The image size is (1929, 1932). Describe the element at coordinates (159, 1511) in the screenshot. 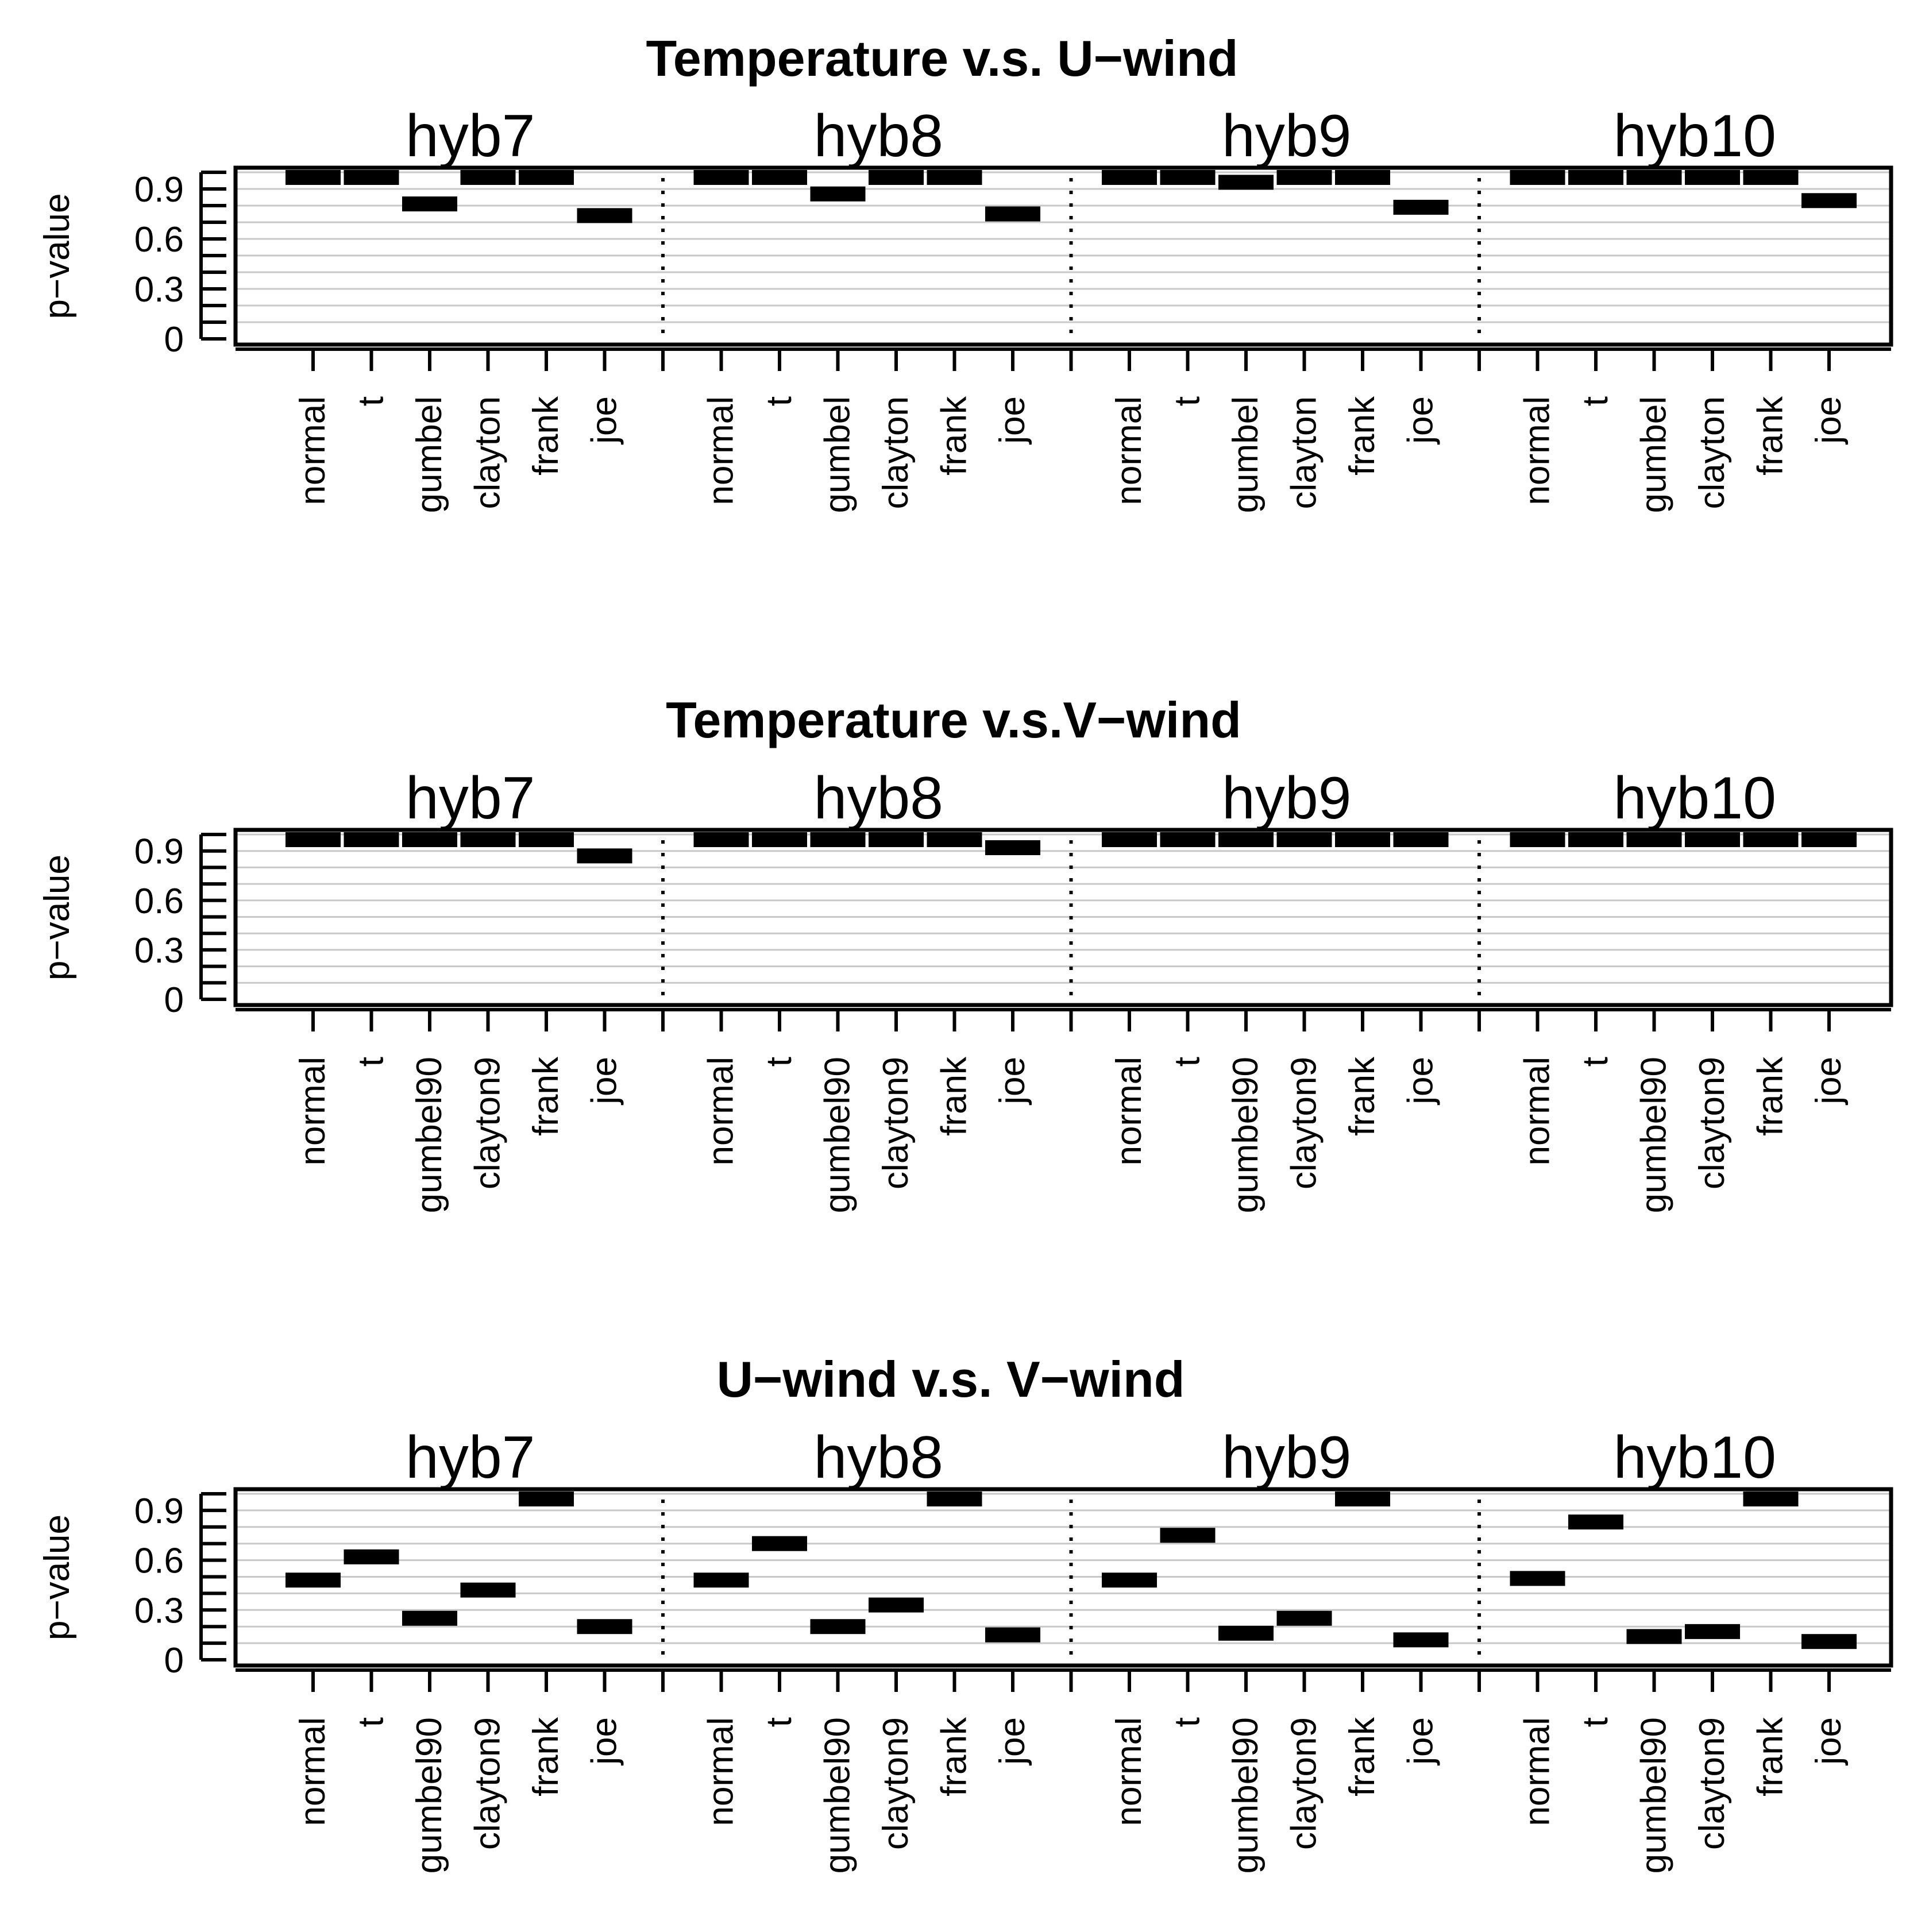

I see `y-tick-label: 0.9` at that location.